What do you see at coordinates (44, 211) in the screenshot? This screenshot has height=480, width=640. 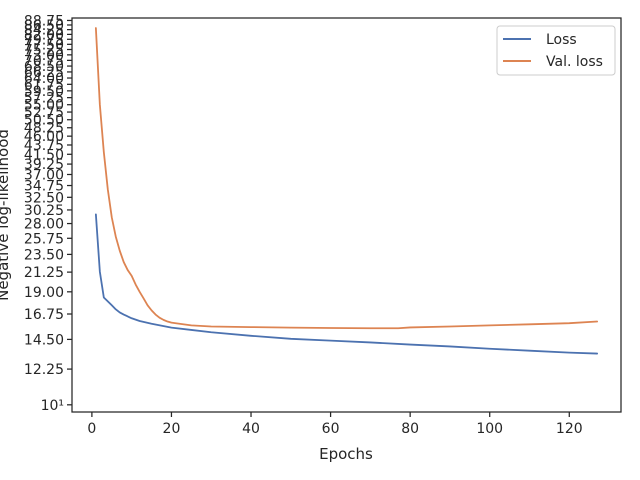 I see `y-tick-label: 30.25` at bounding box center [44, 211].